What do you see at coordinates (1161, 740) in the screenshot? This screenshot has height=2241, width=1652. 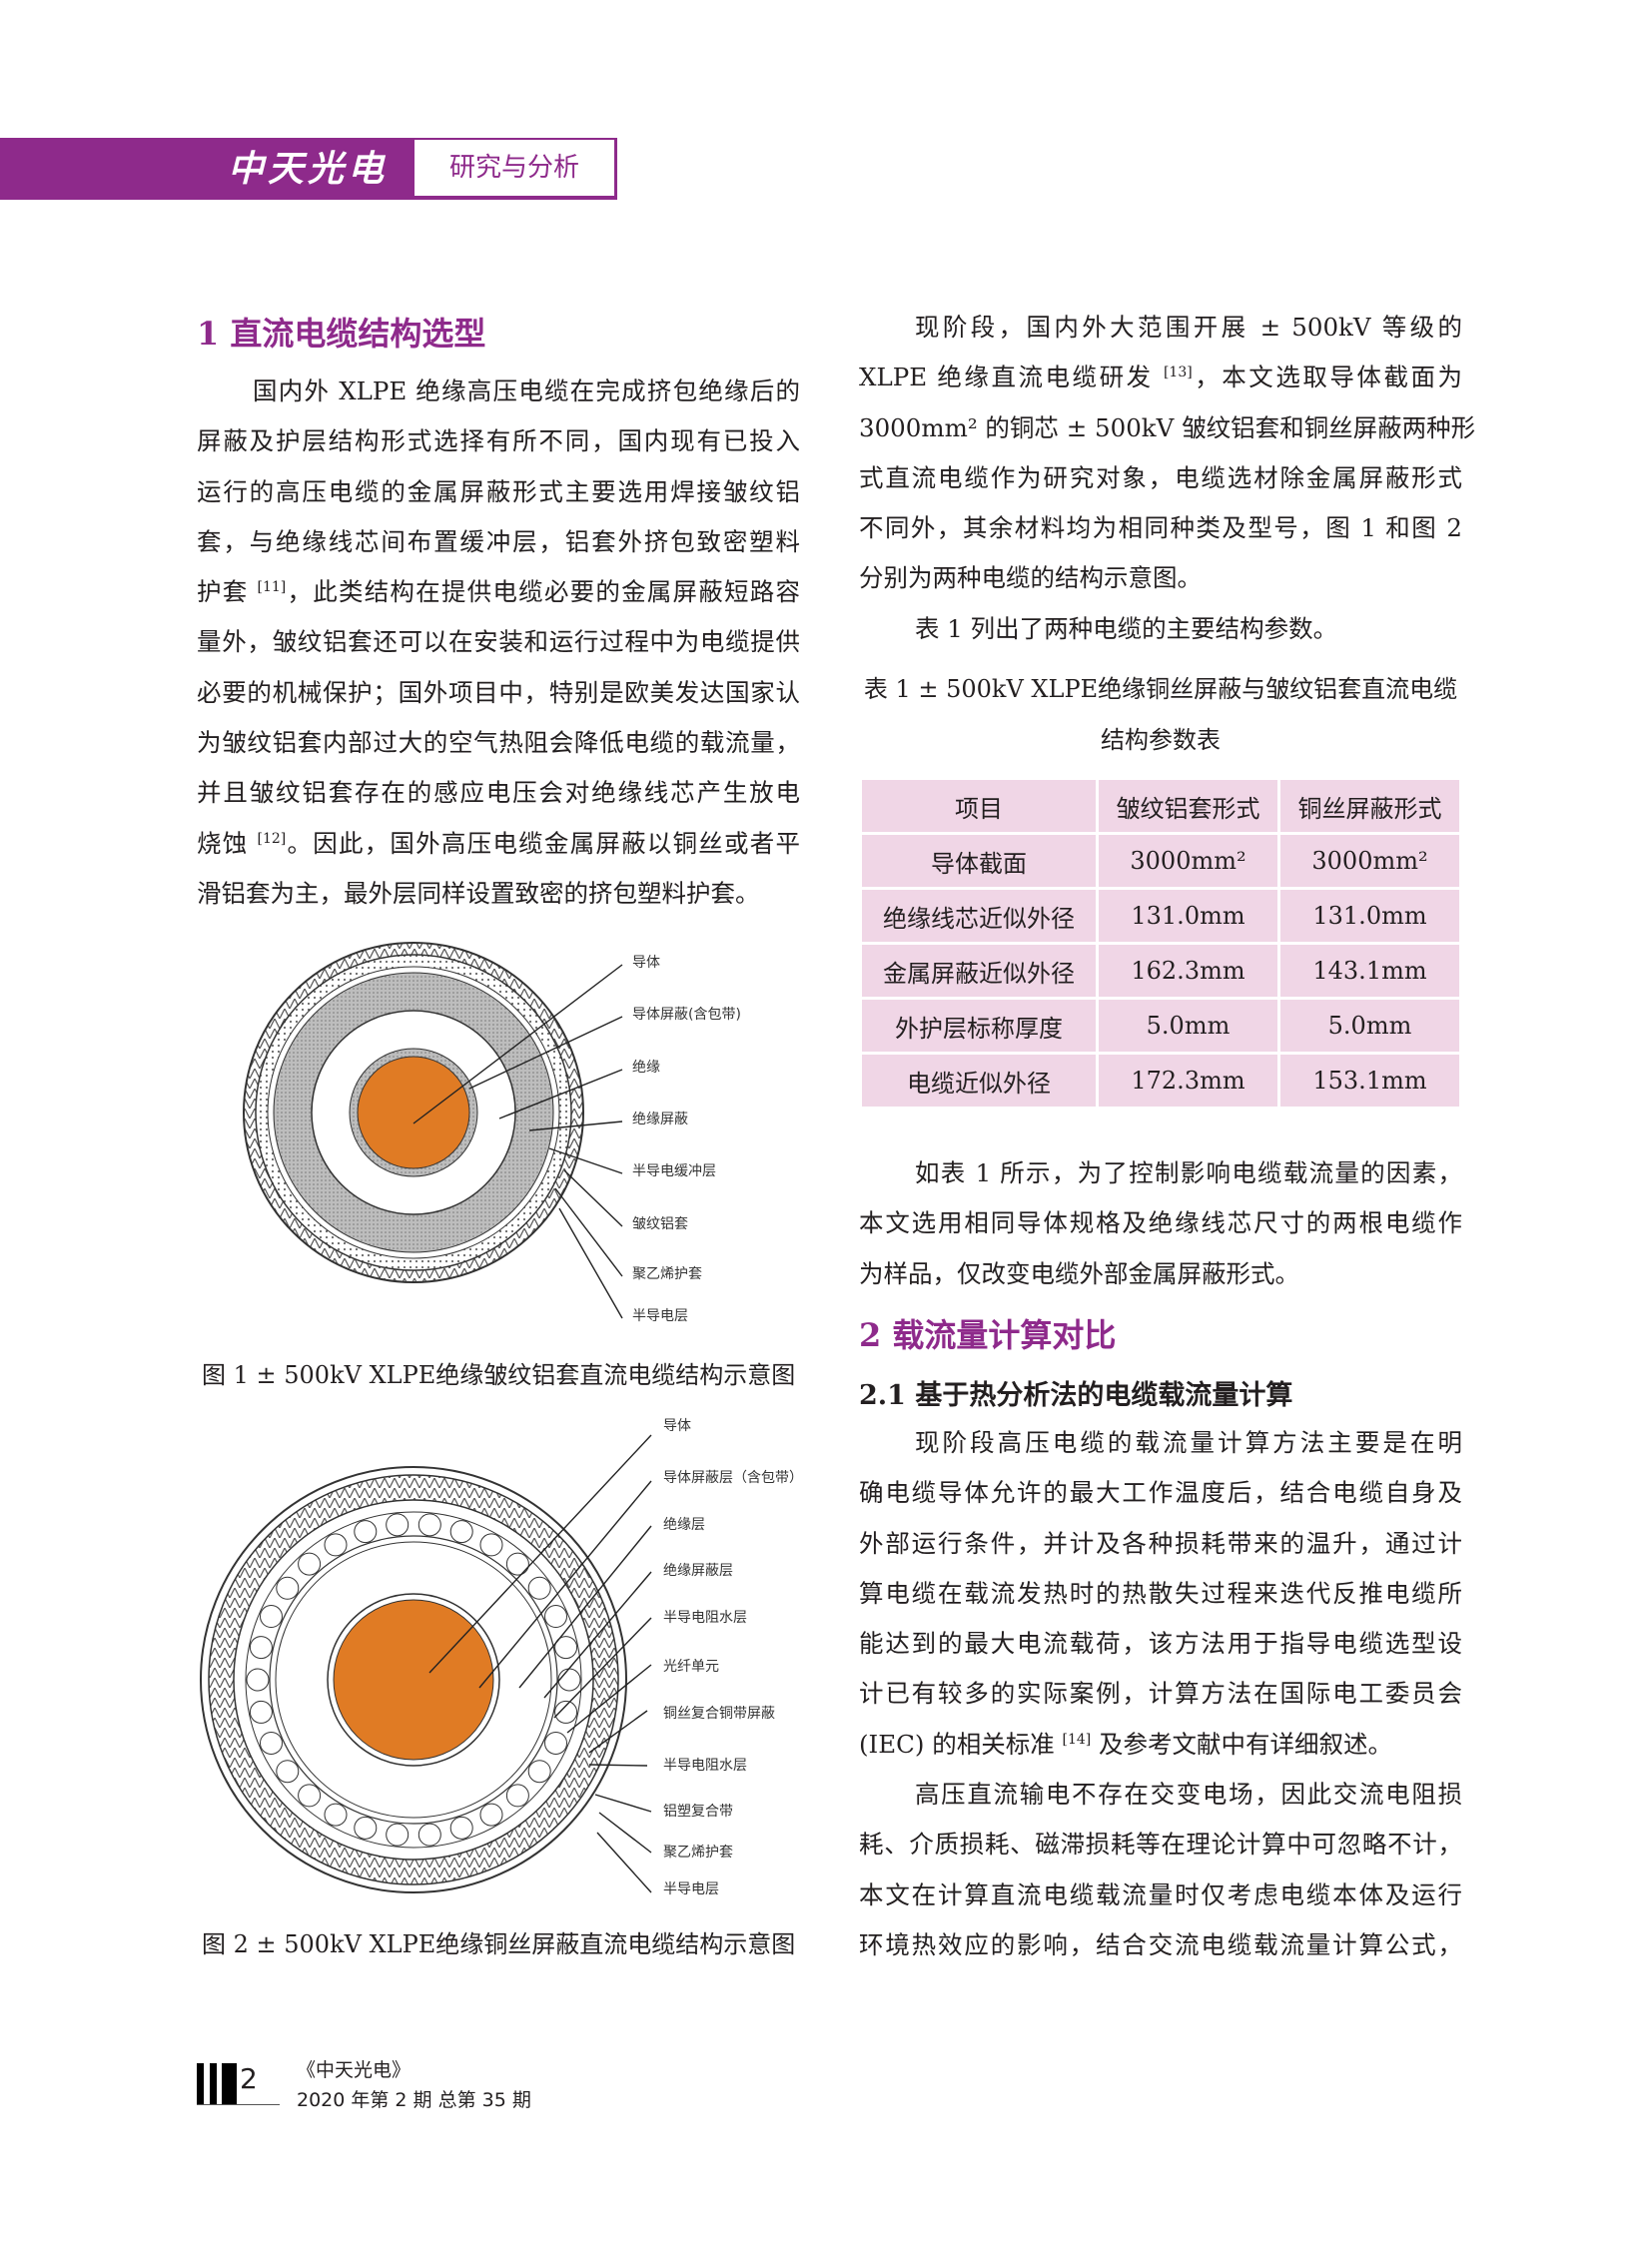 I see `table-caption-line-2: 结构参数表` at bounding box center [1161, 740].